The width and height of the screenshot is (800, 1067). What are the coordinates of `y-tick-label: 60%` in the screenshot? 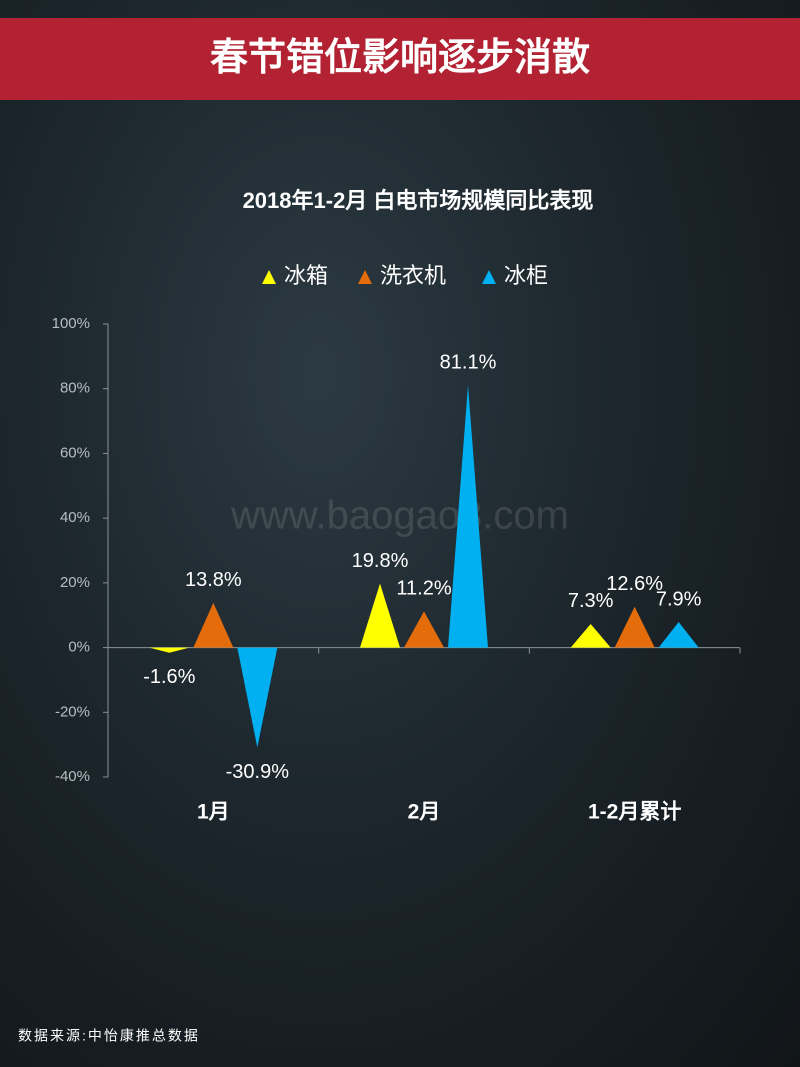 It's located at (75, 452).